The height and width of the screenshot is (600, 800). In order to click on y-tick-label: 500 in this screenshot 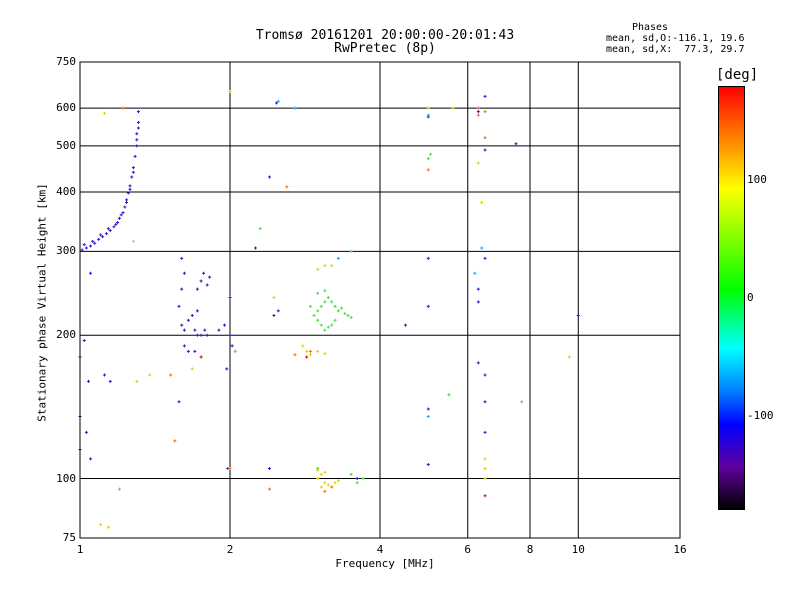, I will do `click(66, 145)`.